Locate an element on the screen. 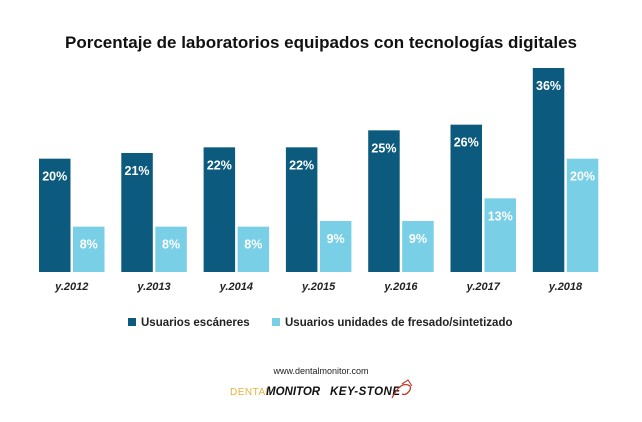 Image resolution: width=642 pixels, height=422 pixels. bar-label-milling-y.2014: 8% is located at coordinates (253, 245).